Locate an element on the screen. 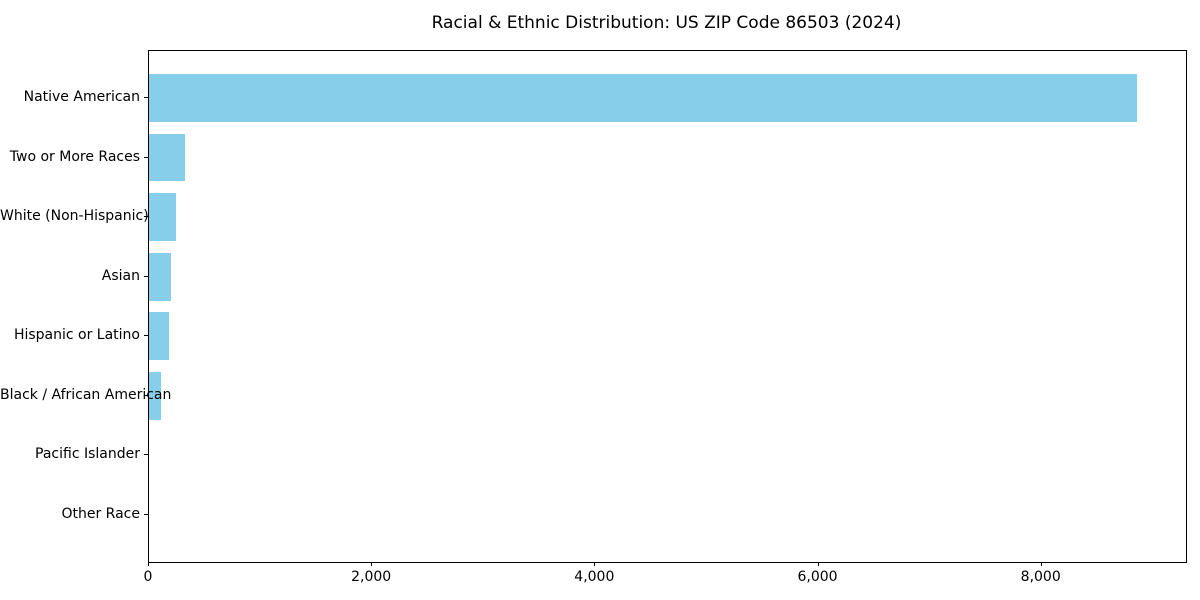  y-tick-label: Hispanic or Latino is located at coordinates (76, 335).